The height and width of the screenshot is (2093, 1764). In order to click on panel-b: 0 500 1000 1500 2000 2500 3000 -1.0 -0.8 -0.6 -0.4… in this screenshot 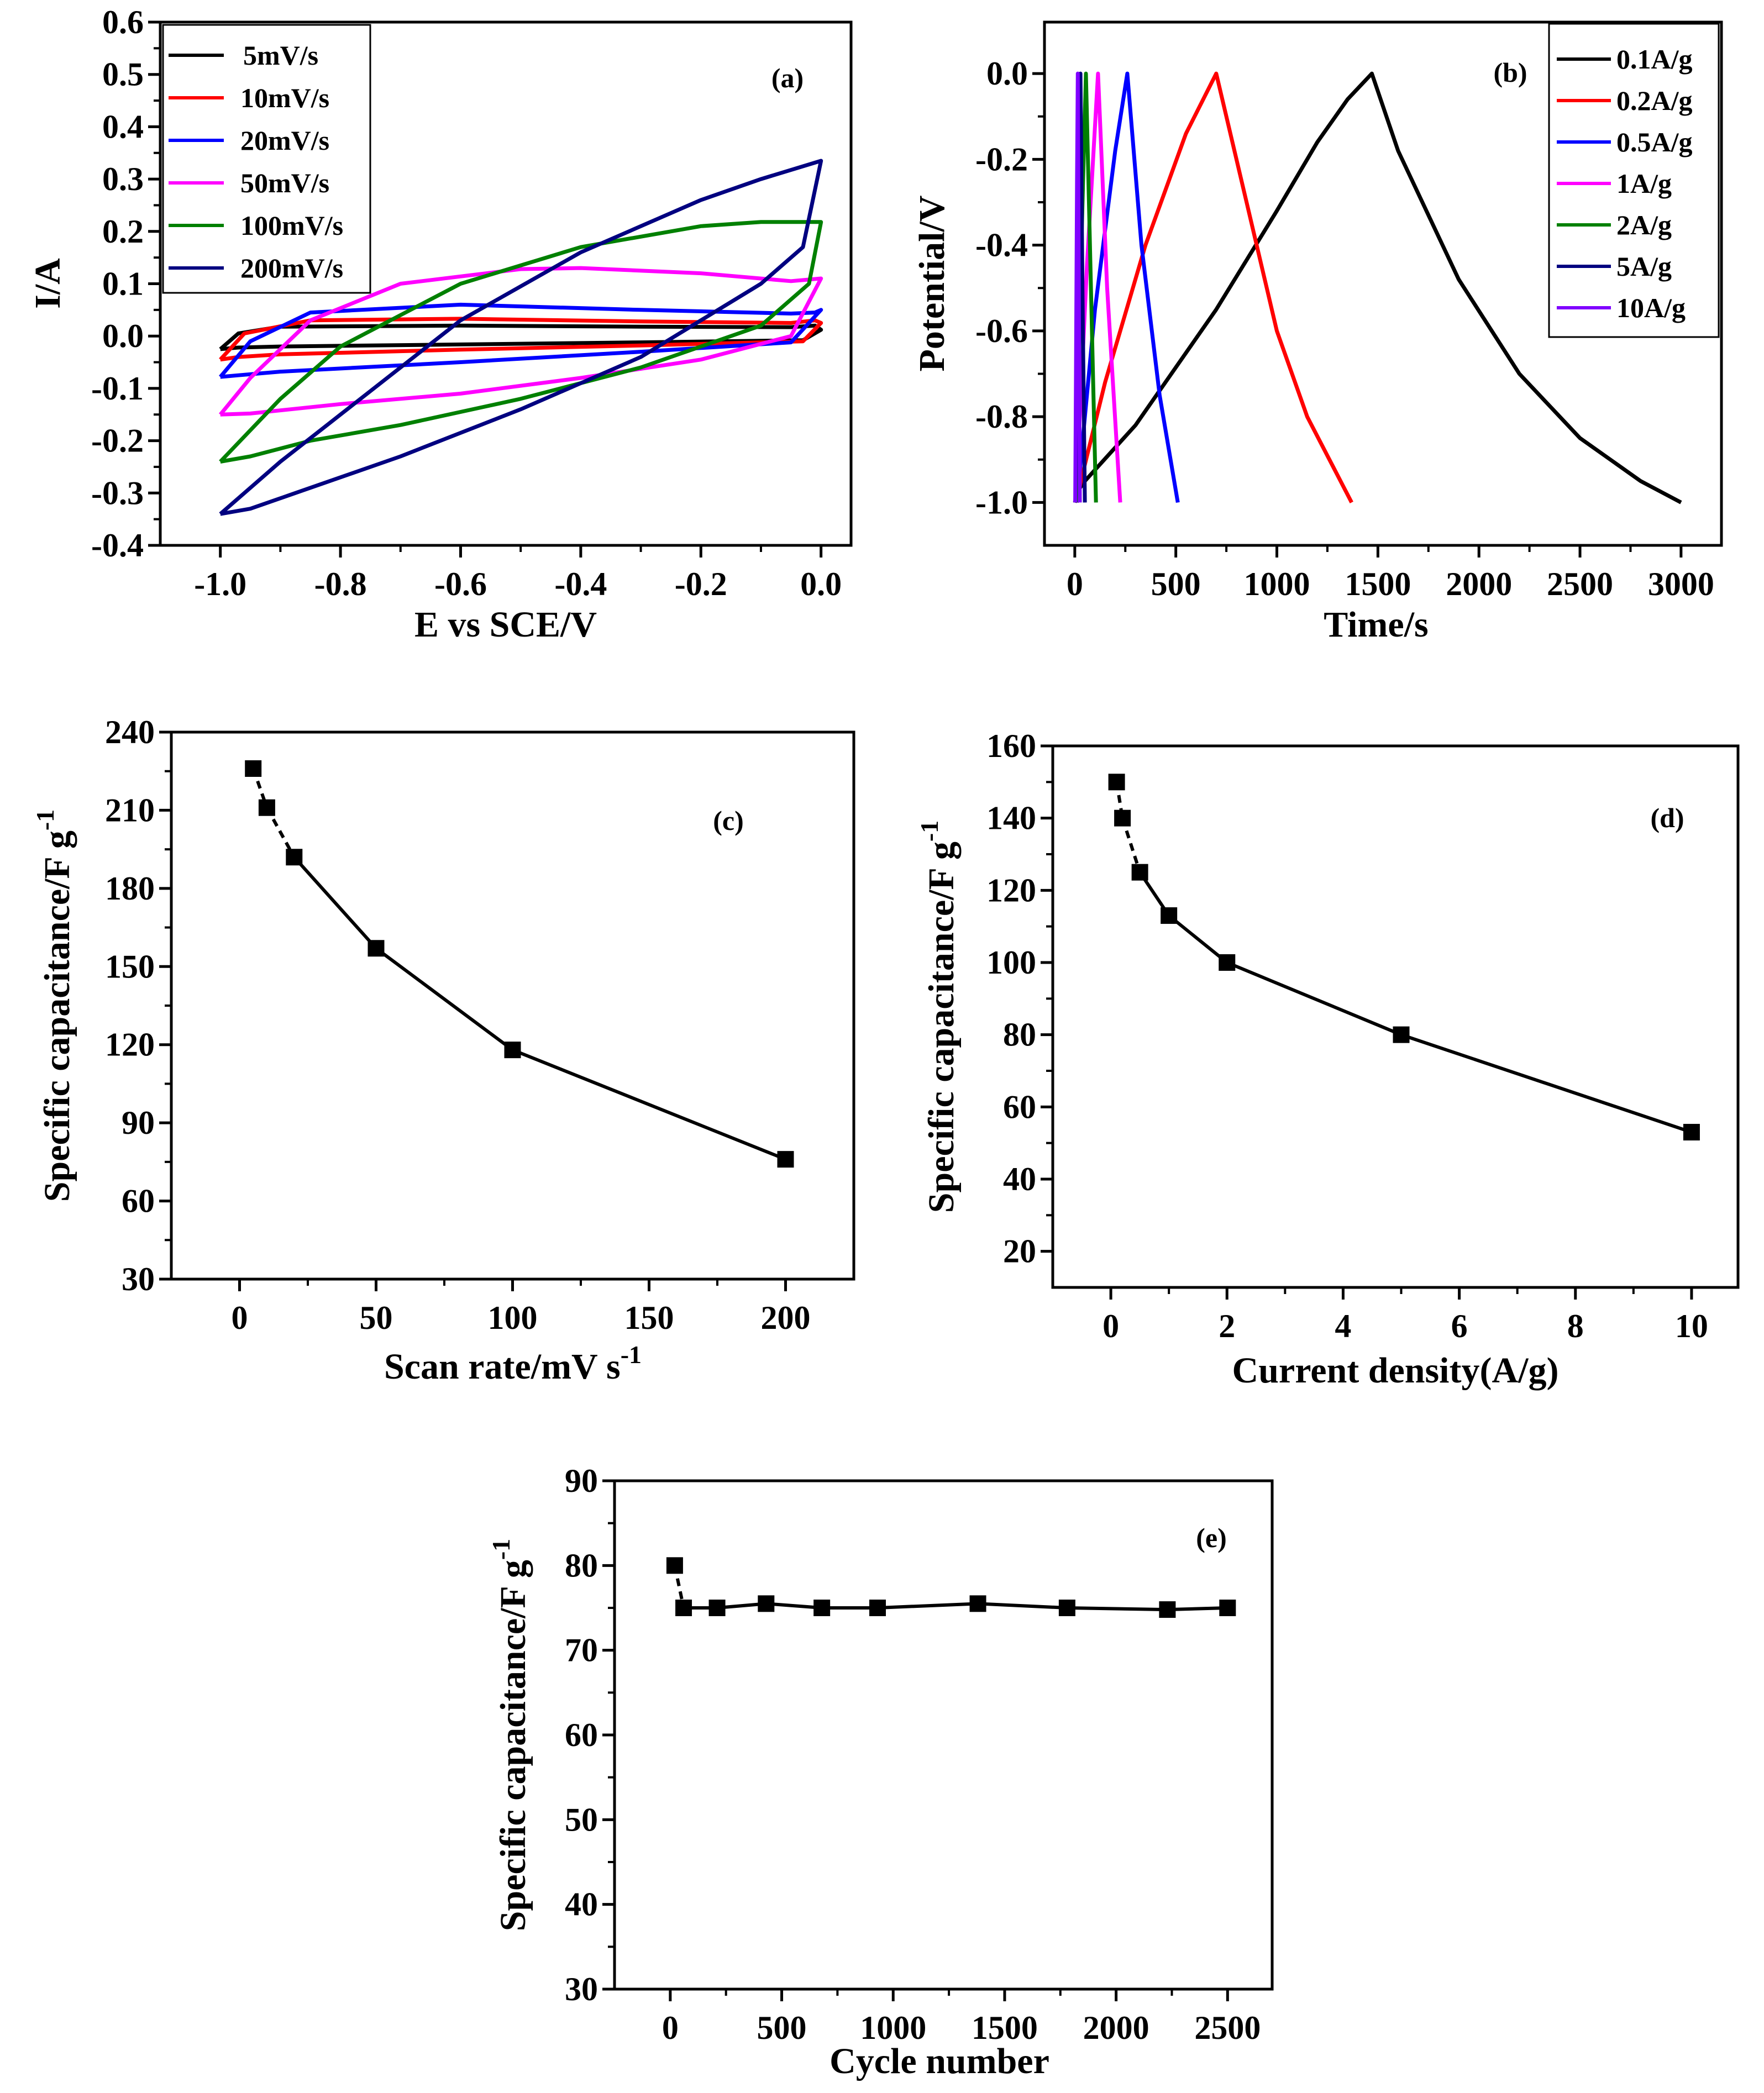, I will do `click(1318, 332)`.